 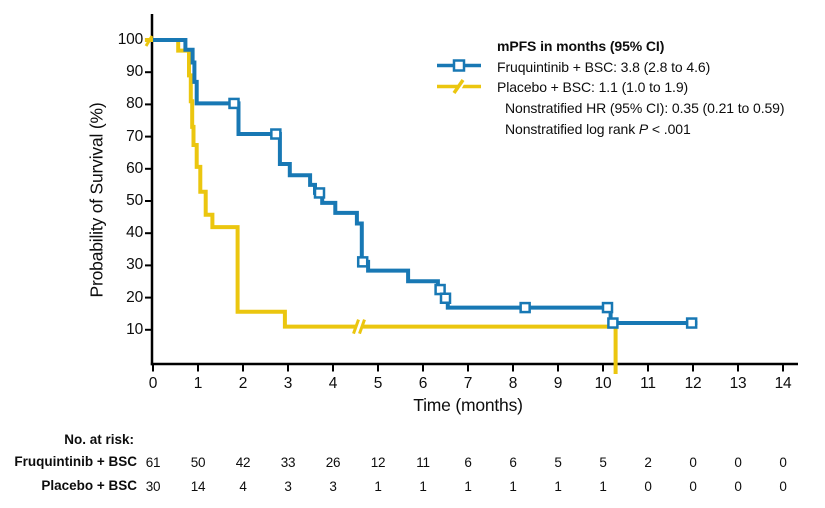 What do you see at coordinates (513, 383) in the screenshot?
I see `x-tick-label: 8` at bounding box center [513, 383].